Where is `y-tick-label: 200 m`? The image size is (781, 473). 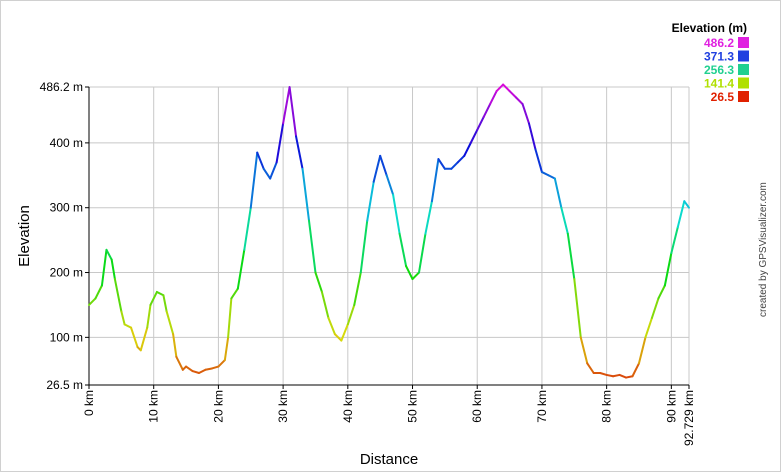 y-tick-label: 200 m is located at coordinates (66, 273).